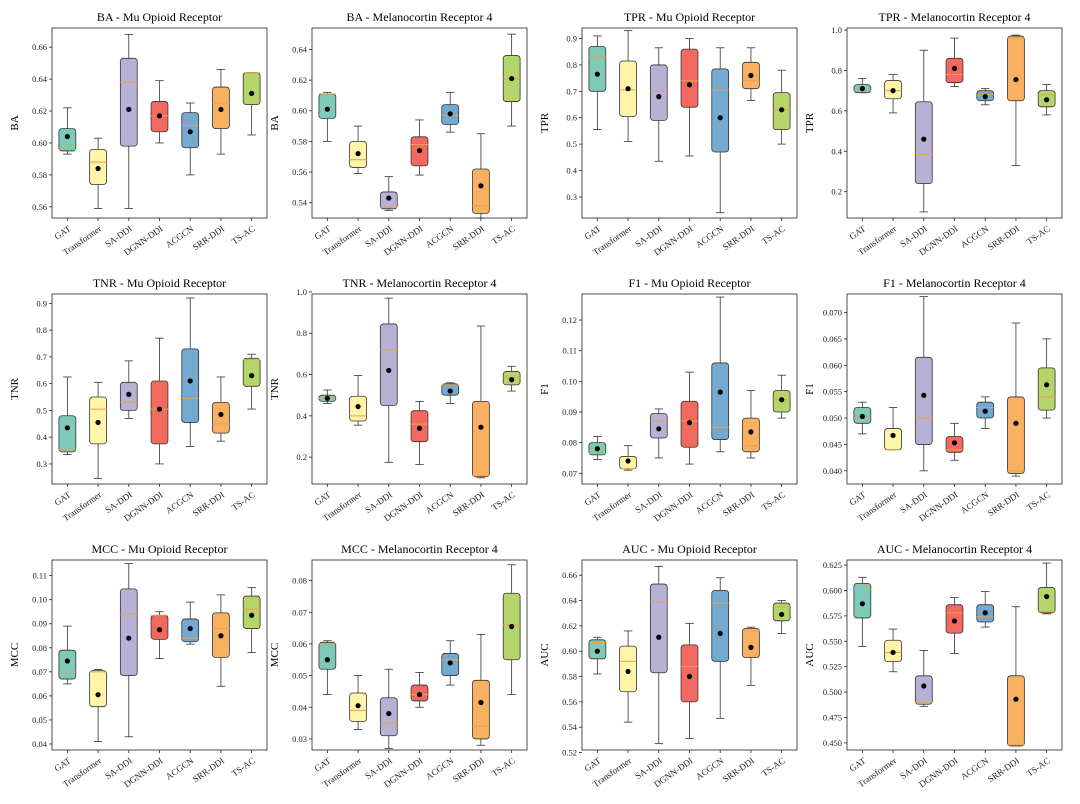  What do you see at coordinates (159, 17) in the screenshot?
I see `chart-title: BA - Mu Opioid Receptor` at bounding box center [159, 17].